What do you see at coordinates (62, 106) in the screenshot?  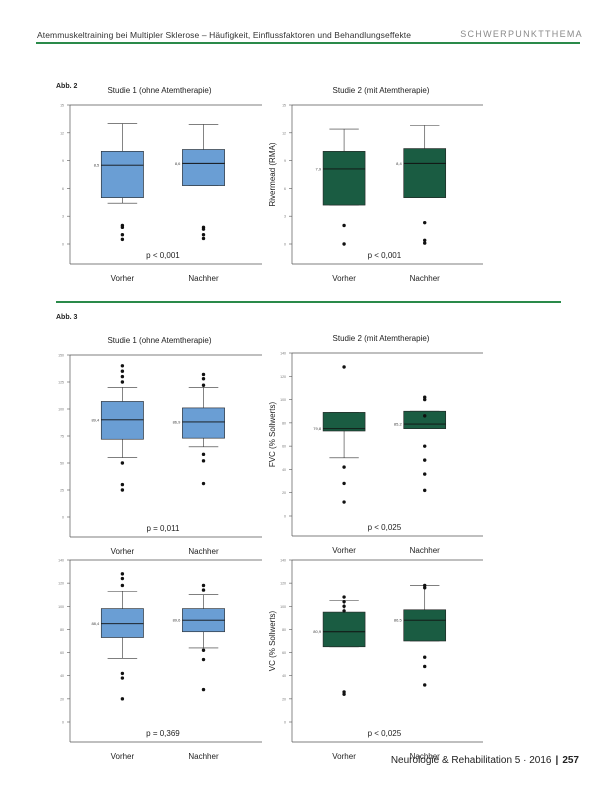 I see `y-tick-label: 15` at bounding box center [62, 106].